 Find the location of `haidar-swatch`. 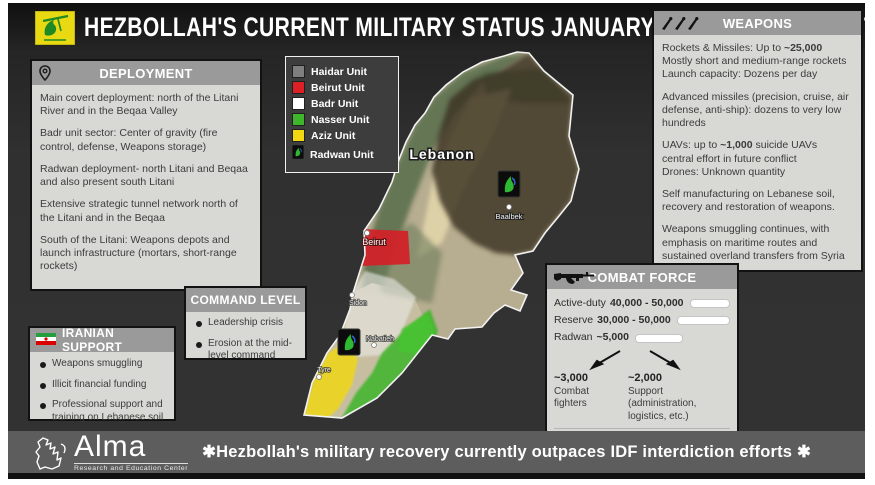

haidar-swatch is located at coordinates (298, 71).